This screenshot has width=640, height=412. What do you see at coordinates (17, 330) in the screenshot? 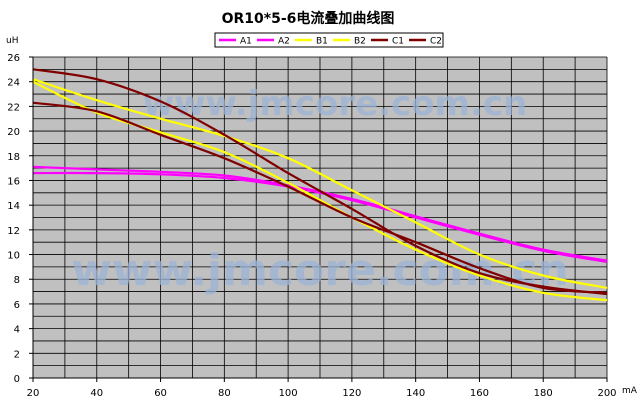
I see `y-tick-label: 4` at bounding box center [17, 330].